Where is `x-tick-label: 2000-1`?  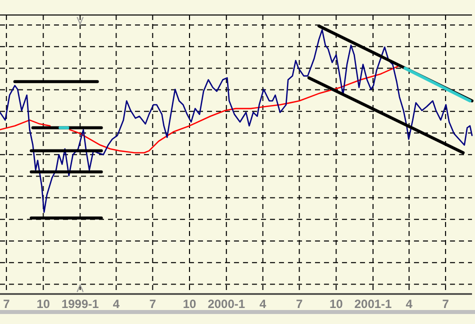 x-tick-label: 2000-1 is located at coordinates (227, 304).